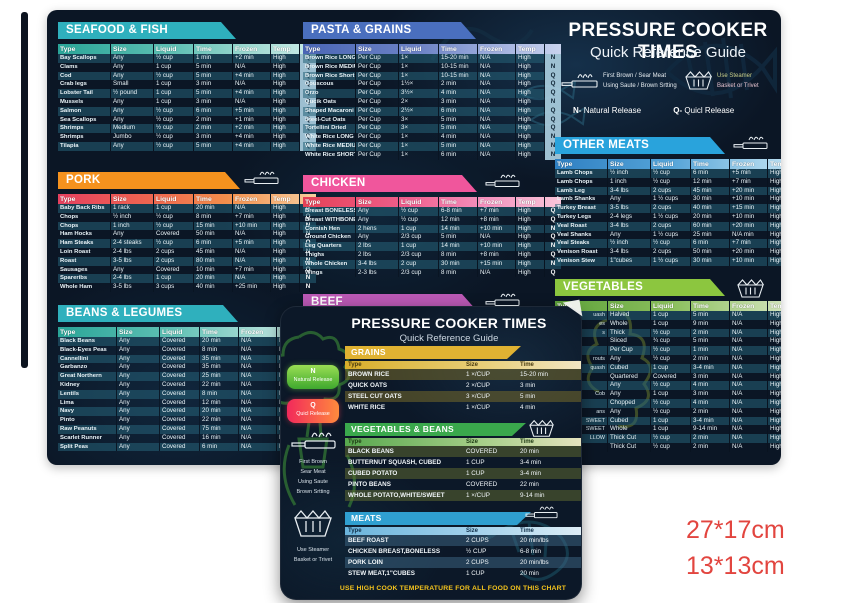  What do you see at coordinates (418, 129) in the screenshot?
I see `table-cell: 3×` at bounding box center [418, 129].